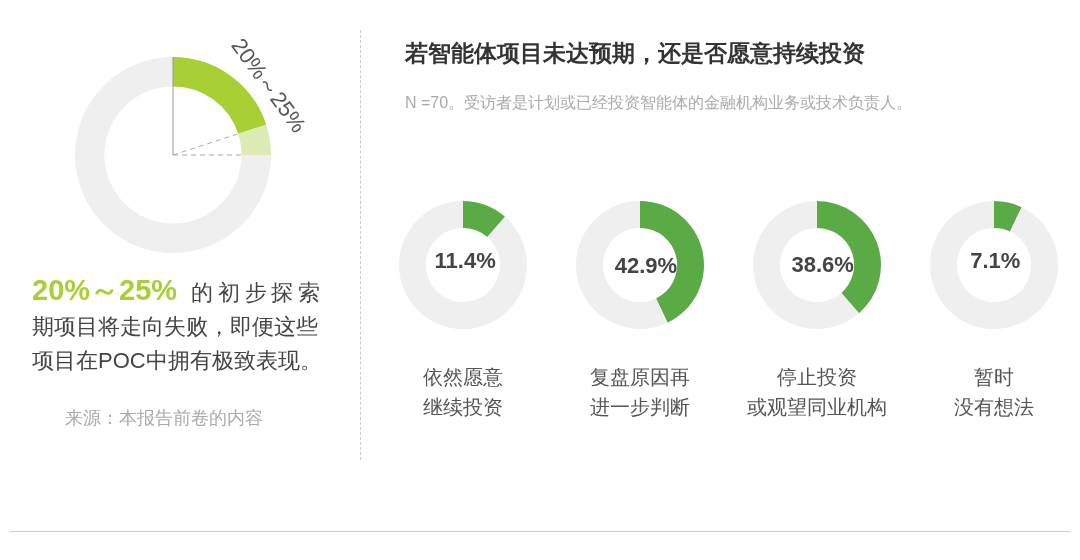 This screenshot has width=1080, height=560. Describe the element at coordinates (463, 392) in the screenshot. I see `text: 依然愿意继续投资` at that location.